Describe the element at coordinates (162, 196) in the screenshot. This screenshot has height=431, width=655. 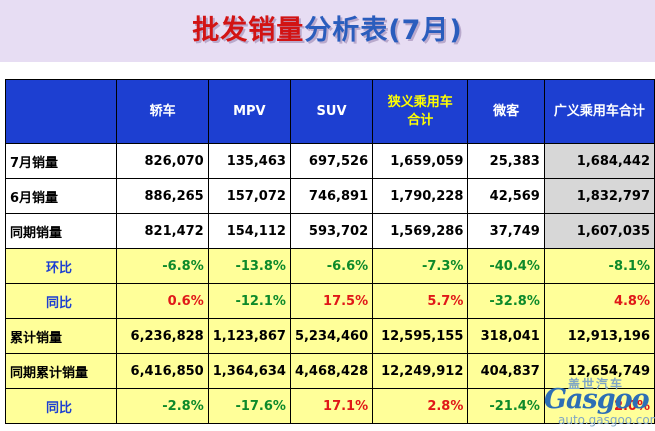
I see `cell-value: 886,265` at that location.